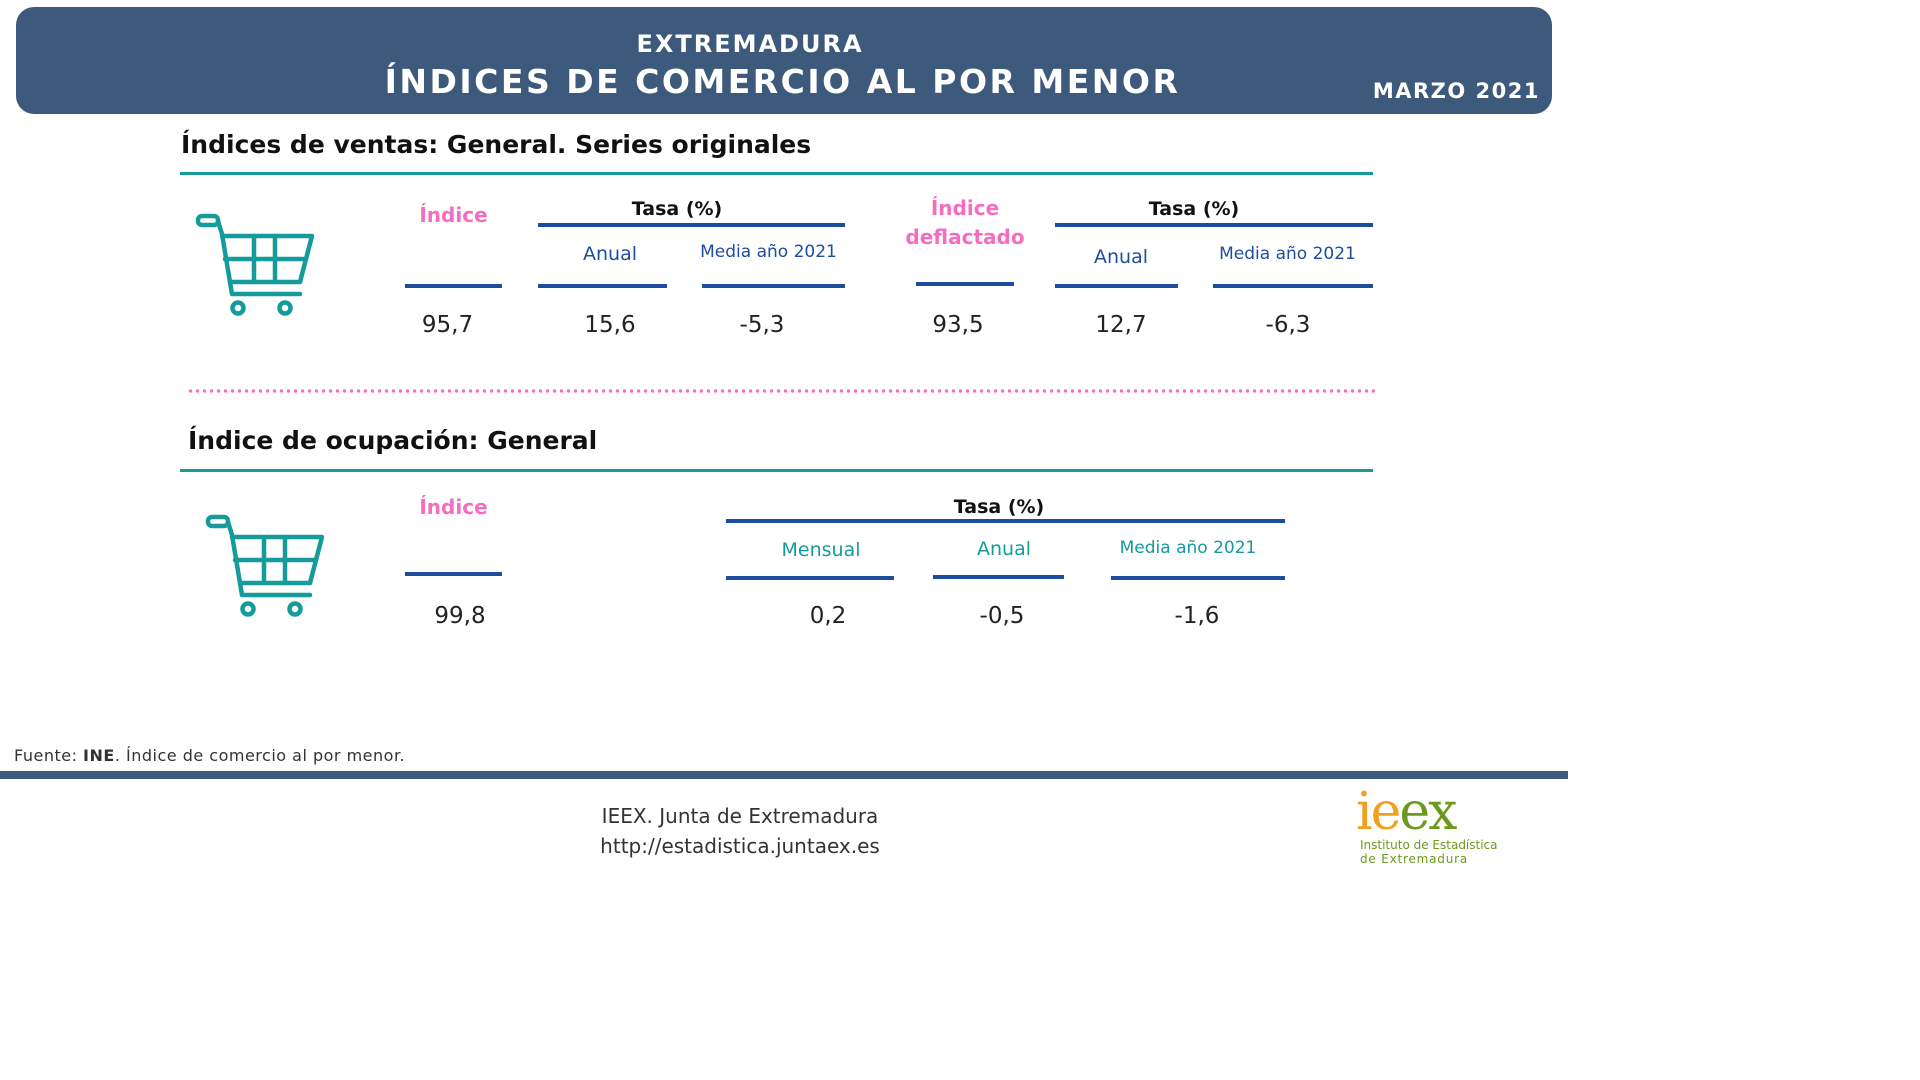 This screenshot has height=1080, width=1920. What do you see at coordinates (782, 391) in the screenshot?
I see `section-divider` at bounding box center [782, 391].